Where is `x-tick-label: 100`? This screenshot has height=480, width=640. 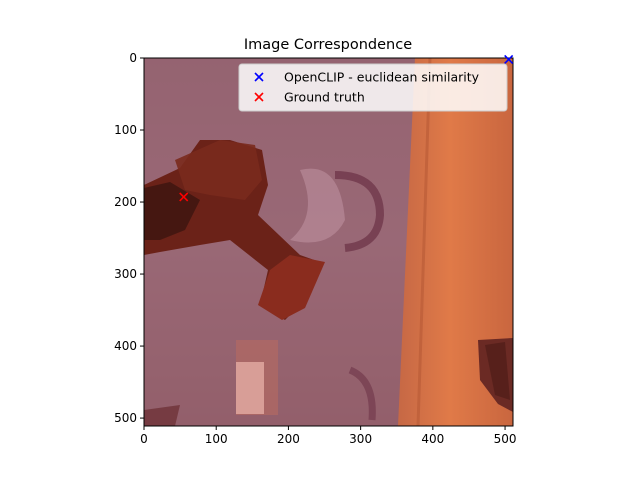 x-tick-label: 100 is located at coordinates (216, 439).